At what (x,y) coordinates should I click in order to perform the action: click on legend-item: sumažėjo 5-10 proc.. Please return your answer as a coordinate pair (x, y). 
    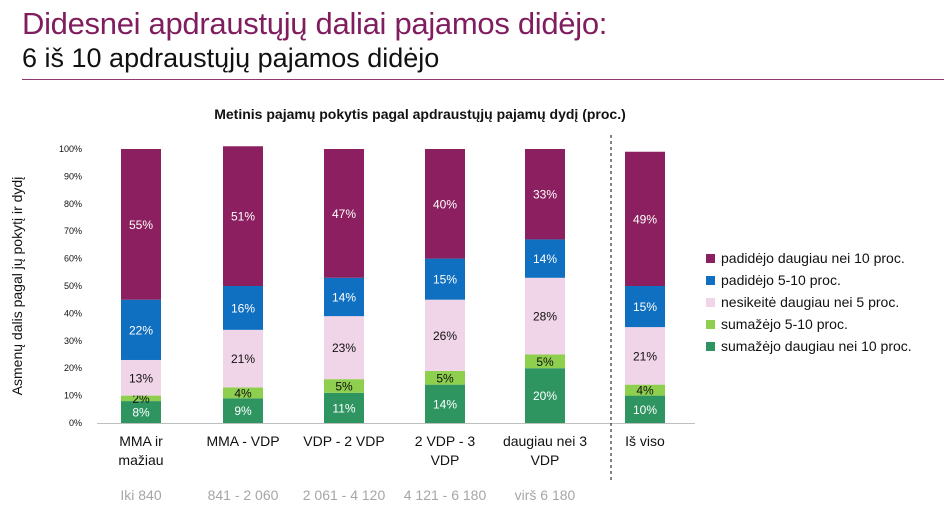
    Looking at the image, I should click on (809, 324).